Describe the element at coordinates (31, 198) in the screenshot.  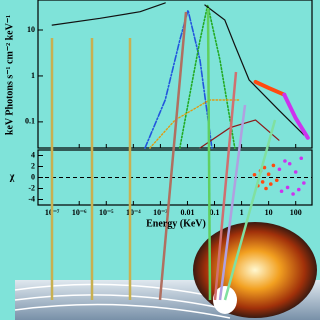
I see `y-tick-label: -4` at that location.